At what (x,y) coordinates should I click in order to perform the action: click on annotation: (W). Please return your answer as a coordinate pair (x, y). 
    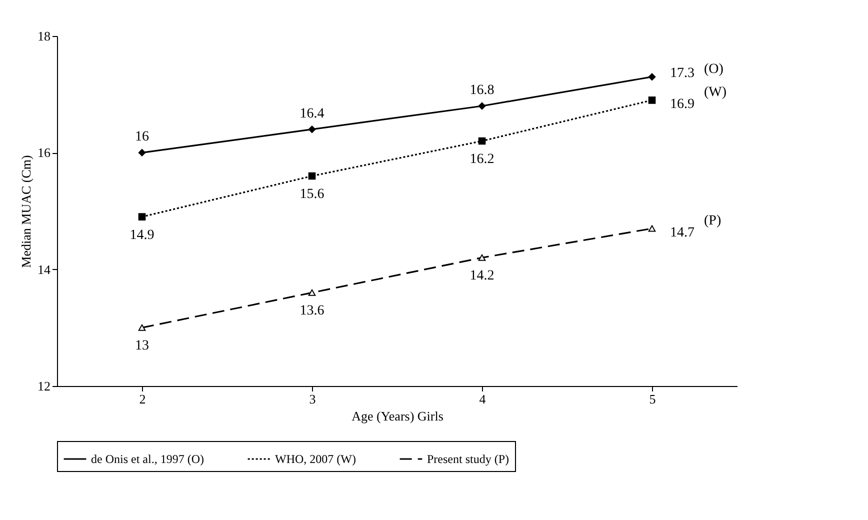
    Looking at the image, I should click on (715, 92).